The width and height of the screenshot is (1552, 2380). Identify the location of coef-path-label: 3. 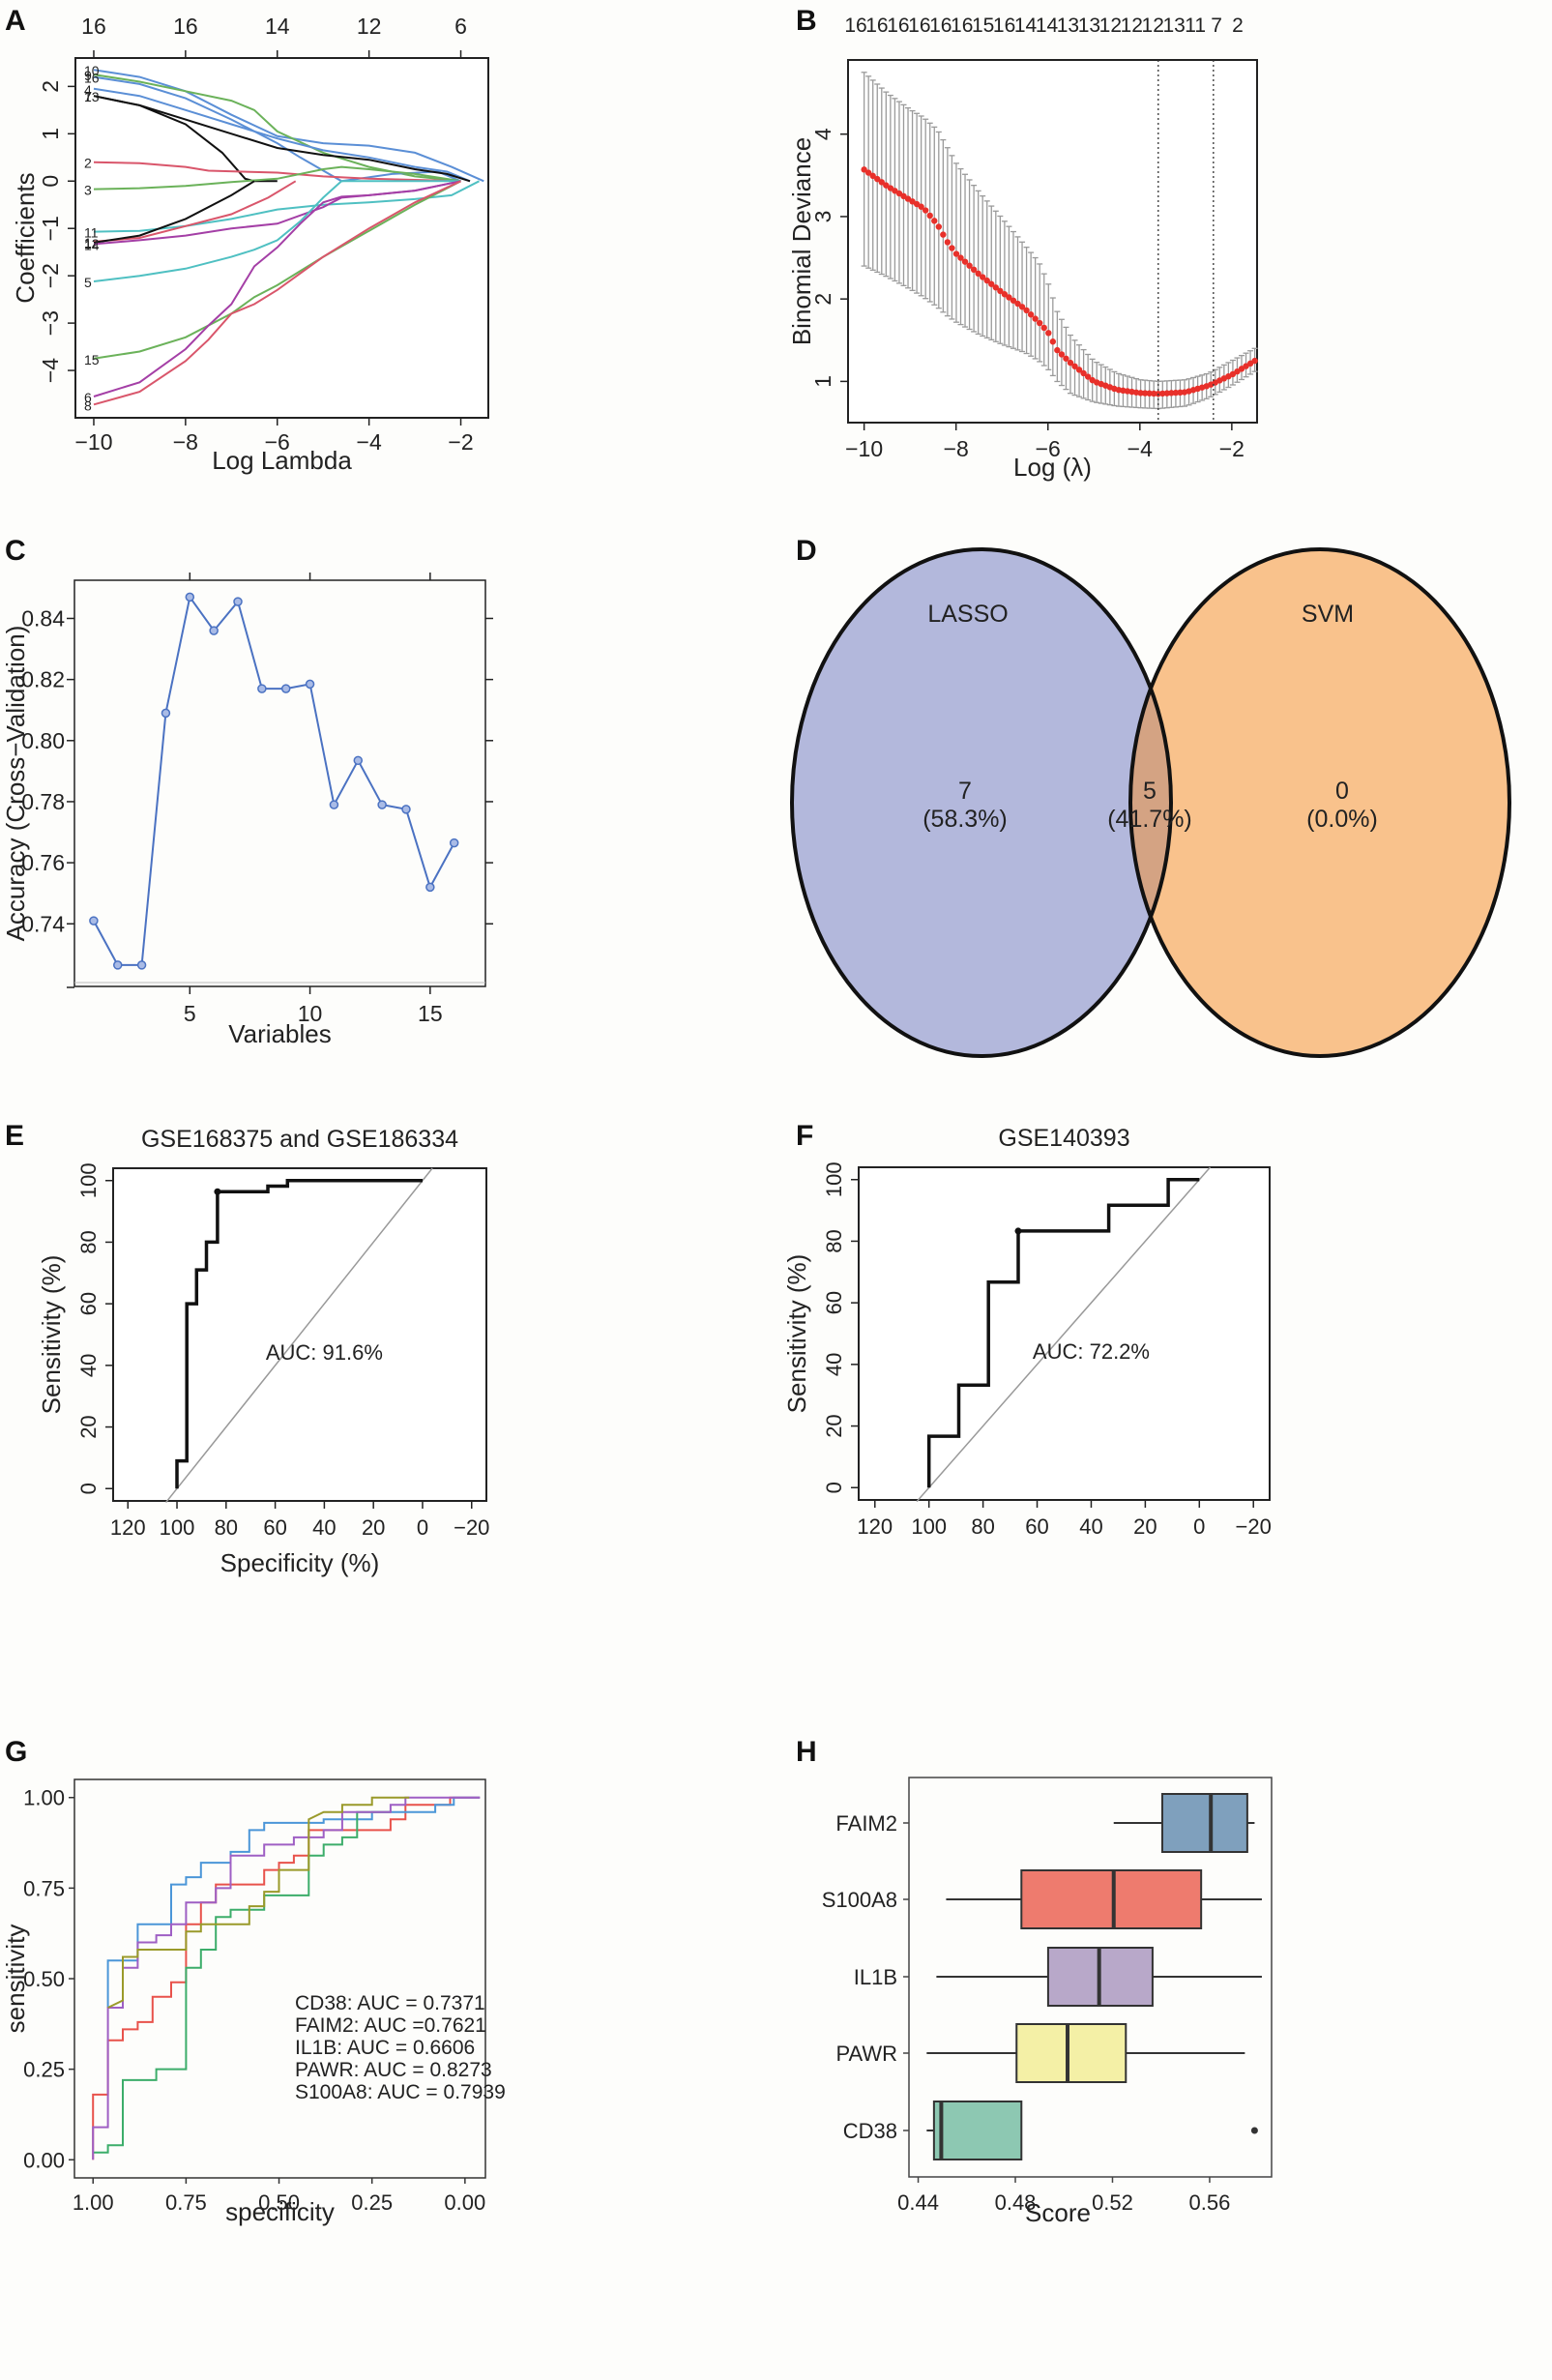
(88, 191).